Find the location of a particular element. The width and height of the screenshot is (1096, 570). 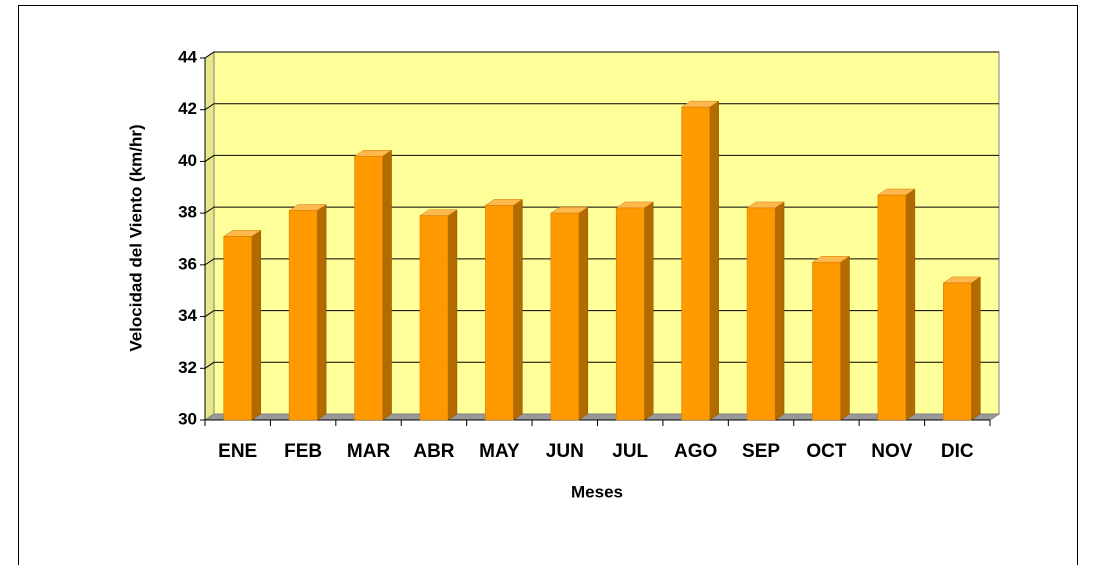

x-tick-label: MAY is located at coordinates (499, 451).